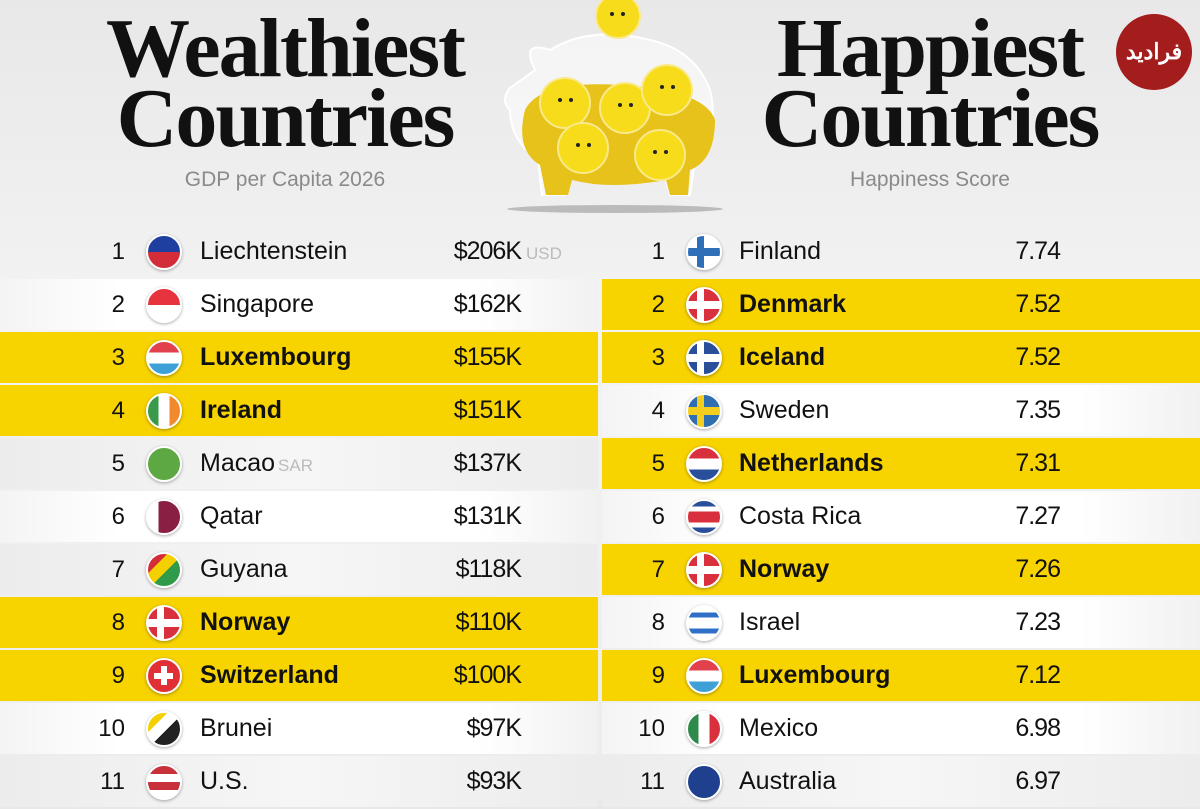 The width and height of the screenshot is (1200, 809). I want to click on country-label: U.S., so click(224, 781).